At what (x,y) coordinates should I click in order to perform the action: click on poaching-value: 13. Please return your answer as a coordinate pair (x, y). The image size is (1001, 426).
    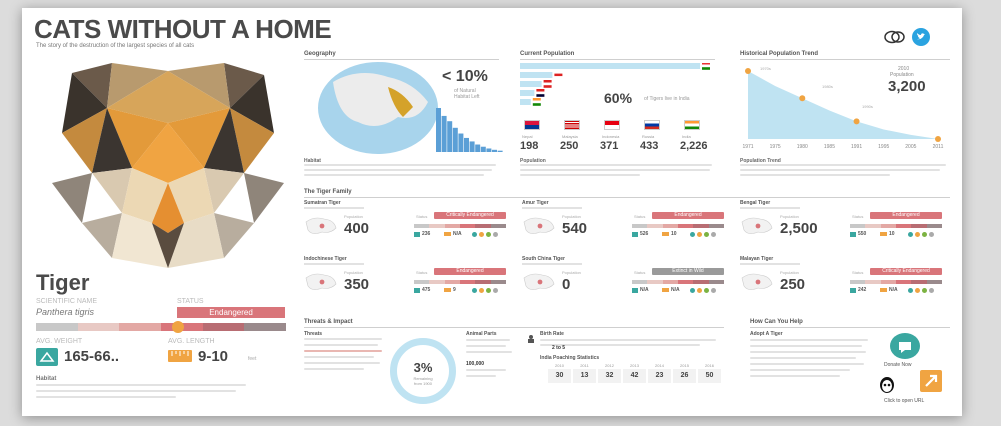
    Looking at the image, I should click on (584, 376).